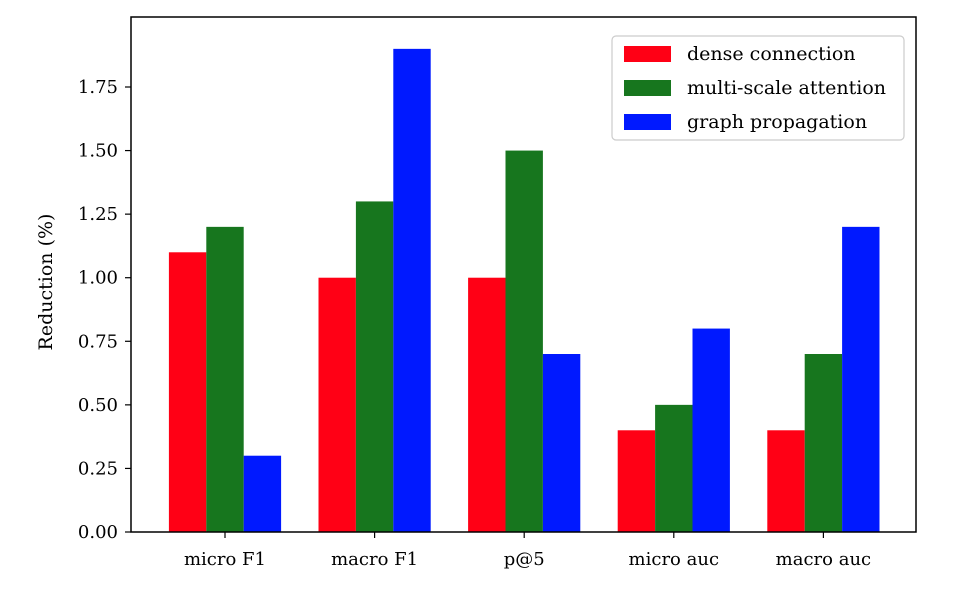 The height and width of the screenshot is (598, 980). I want to click on x-tick-label: p@5, so click(524, 559).